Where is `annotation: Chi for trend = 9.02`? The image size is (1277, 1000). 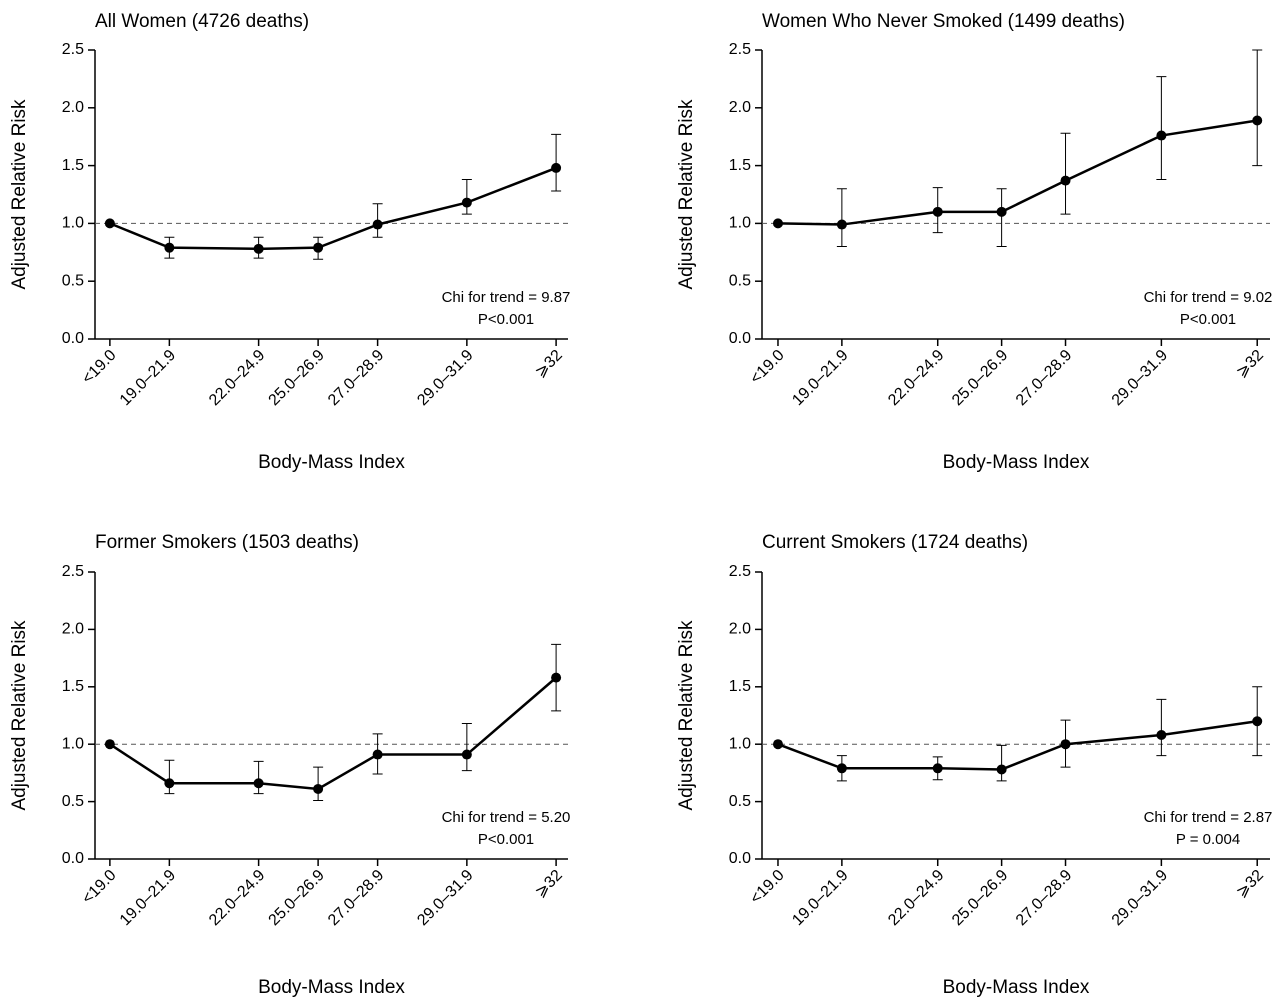 annotation: Chi for trend = 9.02 is located at coordinates (1208, 297).